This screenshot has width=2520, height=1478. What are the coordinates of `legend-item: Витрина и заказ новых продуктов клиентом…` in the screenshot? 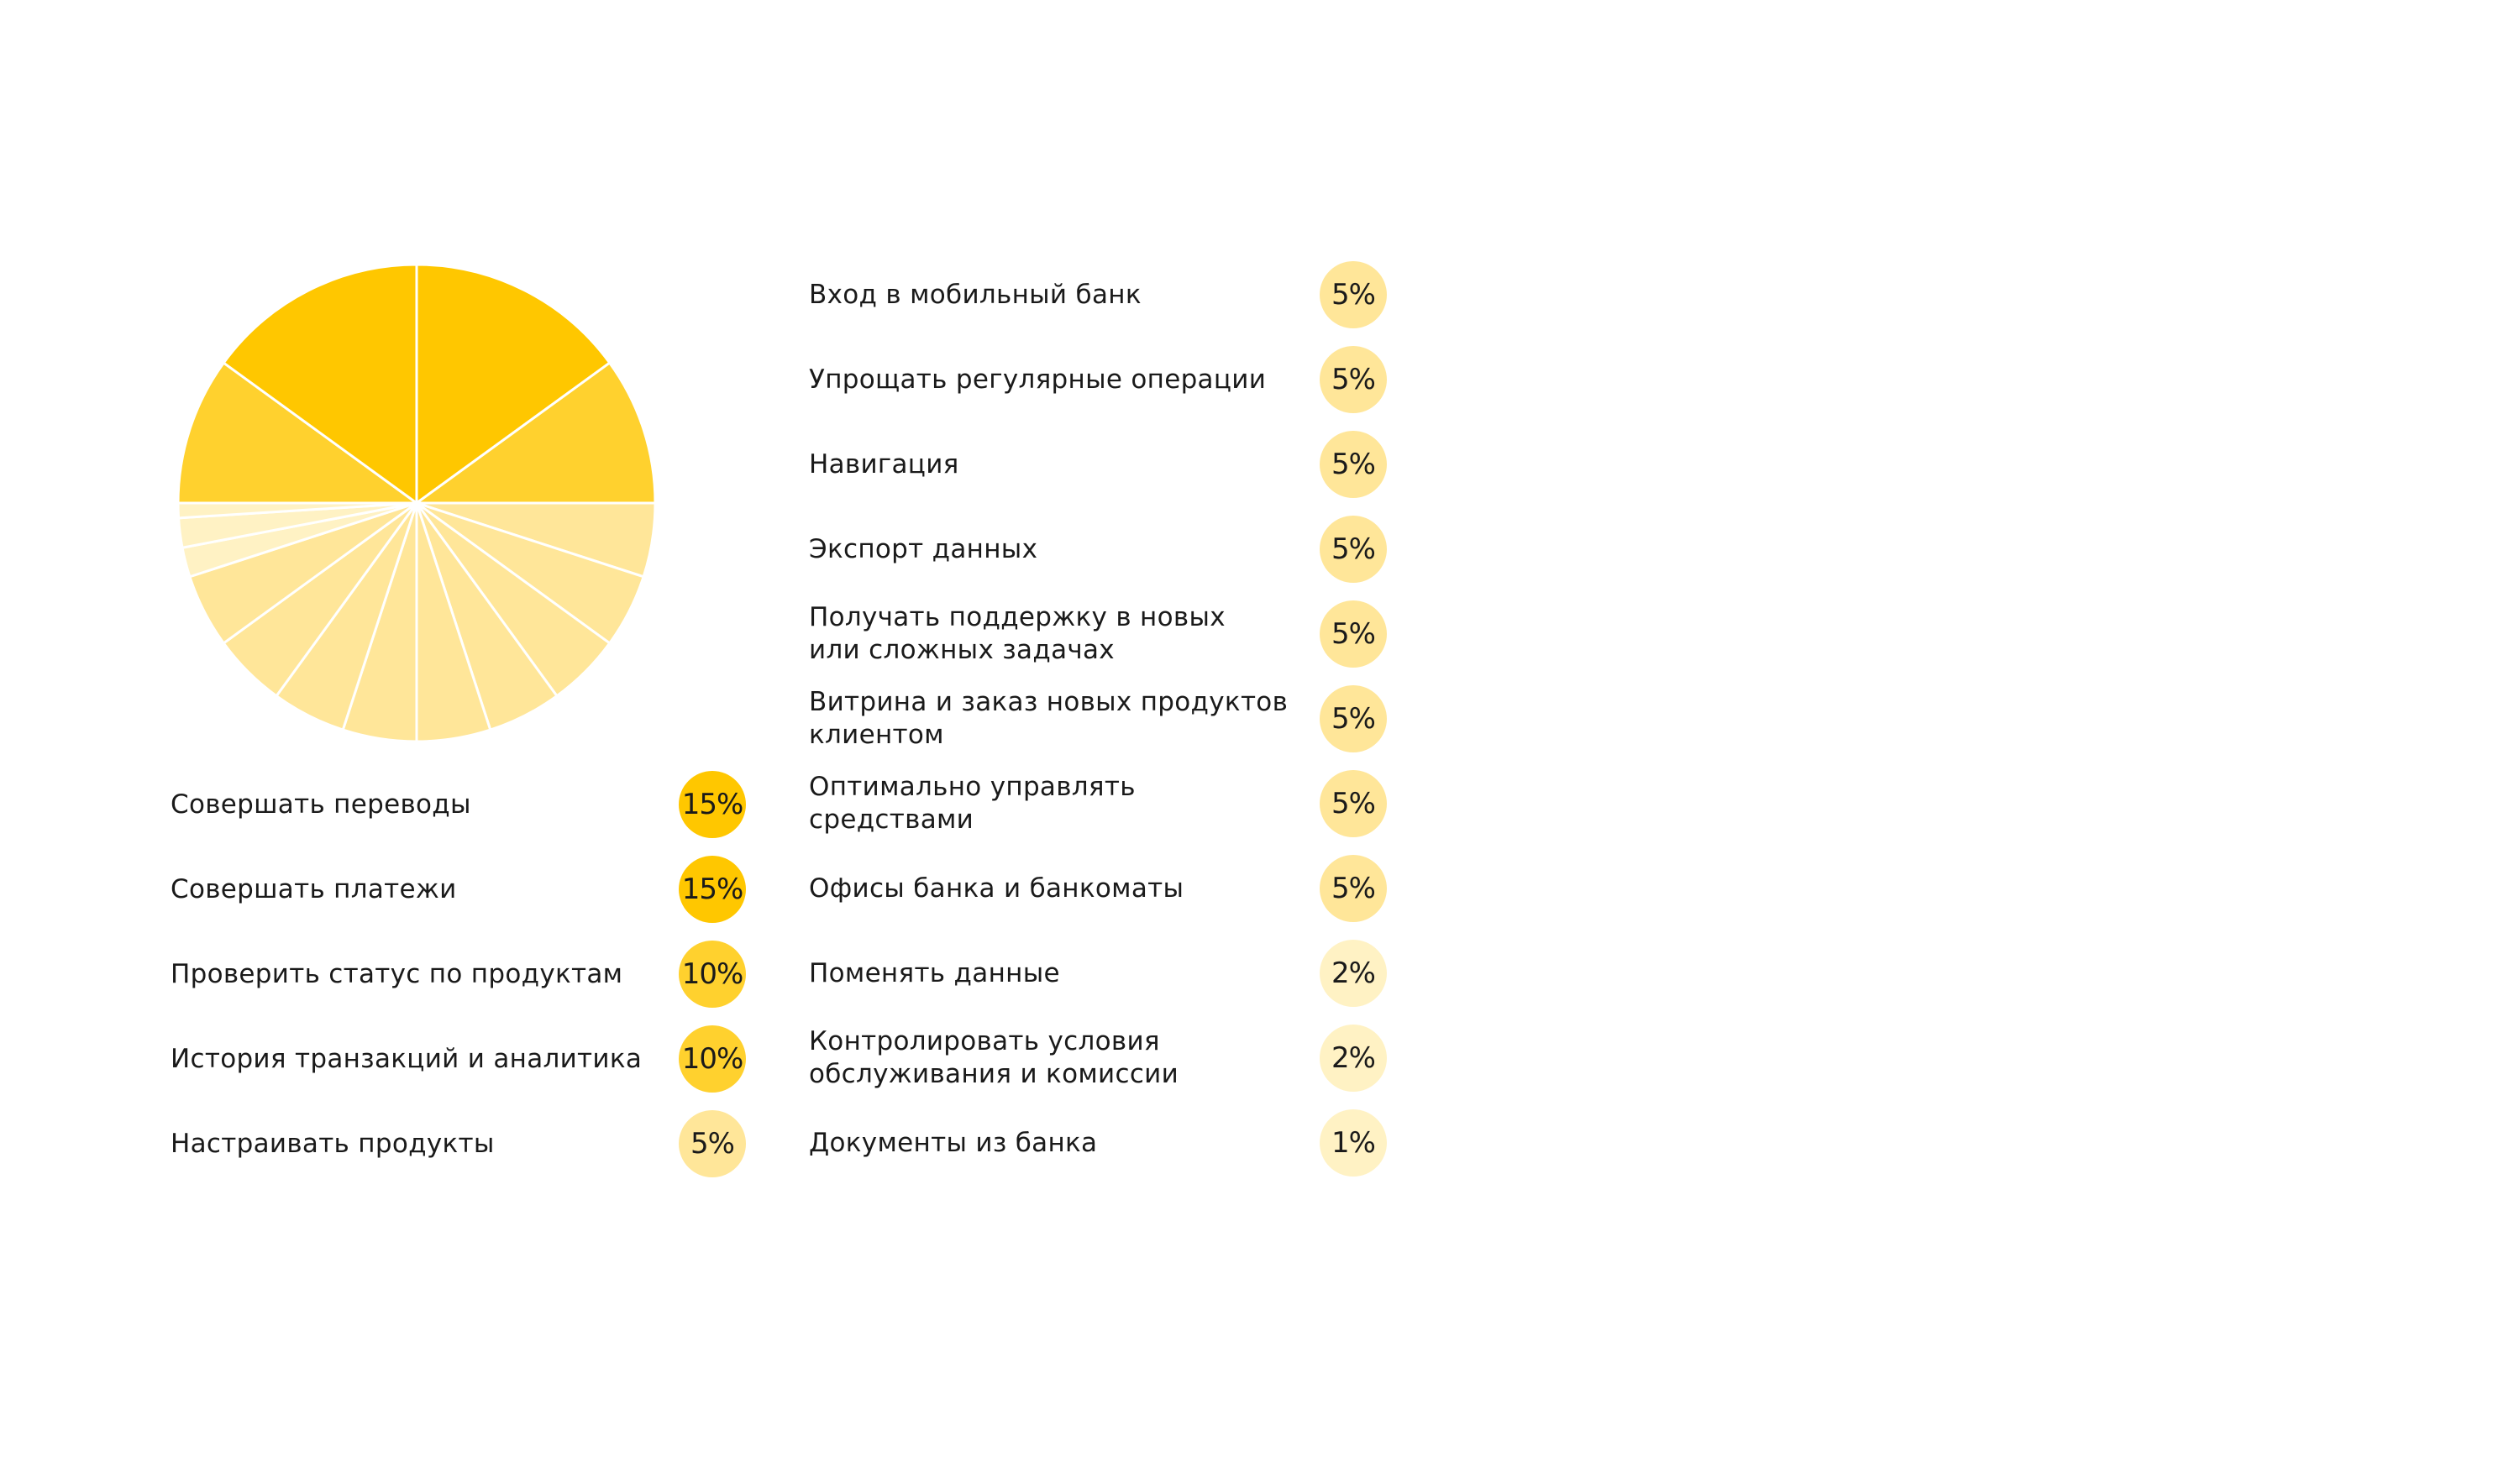 It's located at (1098, 718).